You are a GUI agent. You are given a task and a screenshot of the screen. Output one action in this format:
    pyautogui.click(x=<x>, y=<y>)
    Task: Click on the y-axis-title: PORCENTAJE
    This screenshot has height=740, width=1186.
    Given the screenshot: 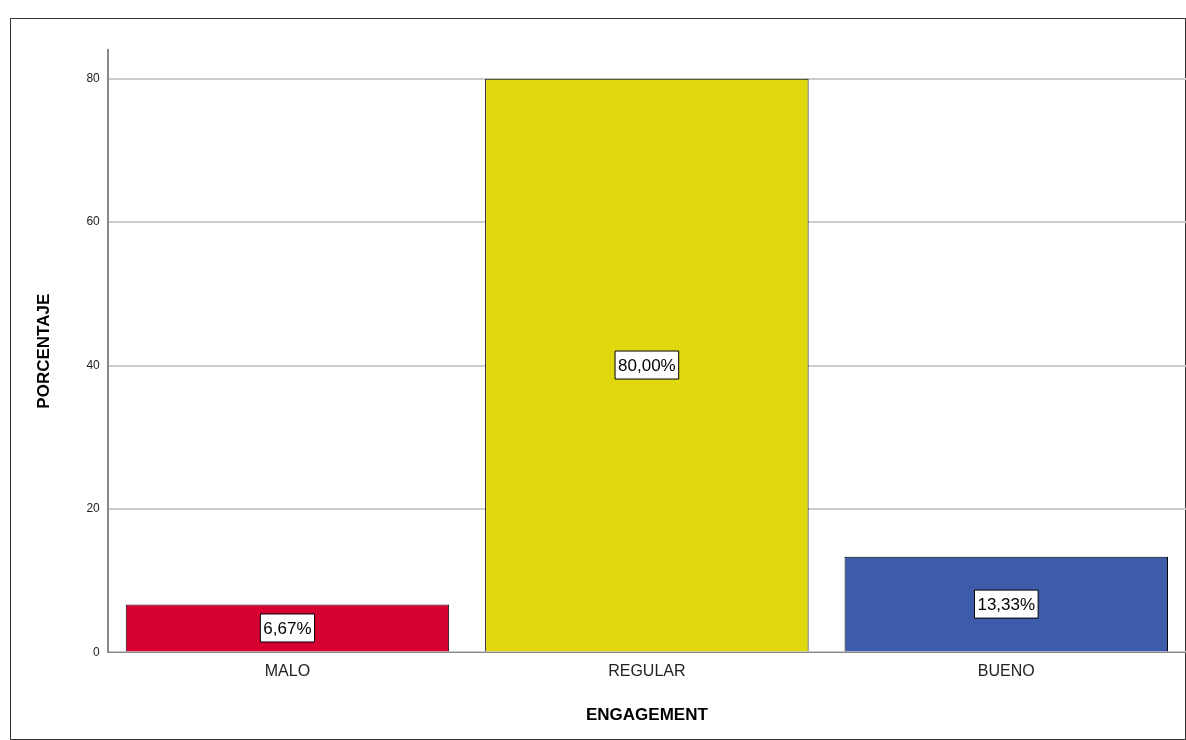 What is the action you would take?
    pyautogui.click(x=43, y=351)
    